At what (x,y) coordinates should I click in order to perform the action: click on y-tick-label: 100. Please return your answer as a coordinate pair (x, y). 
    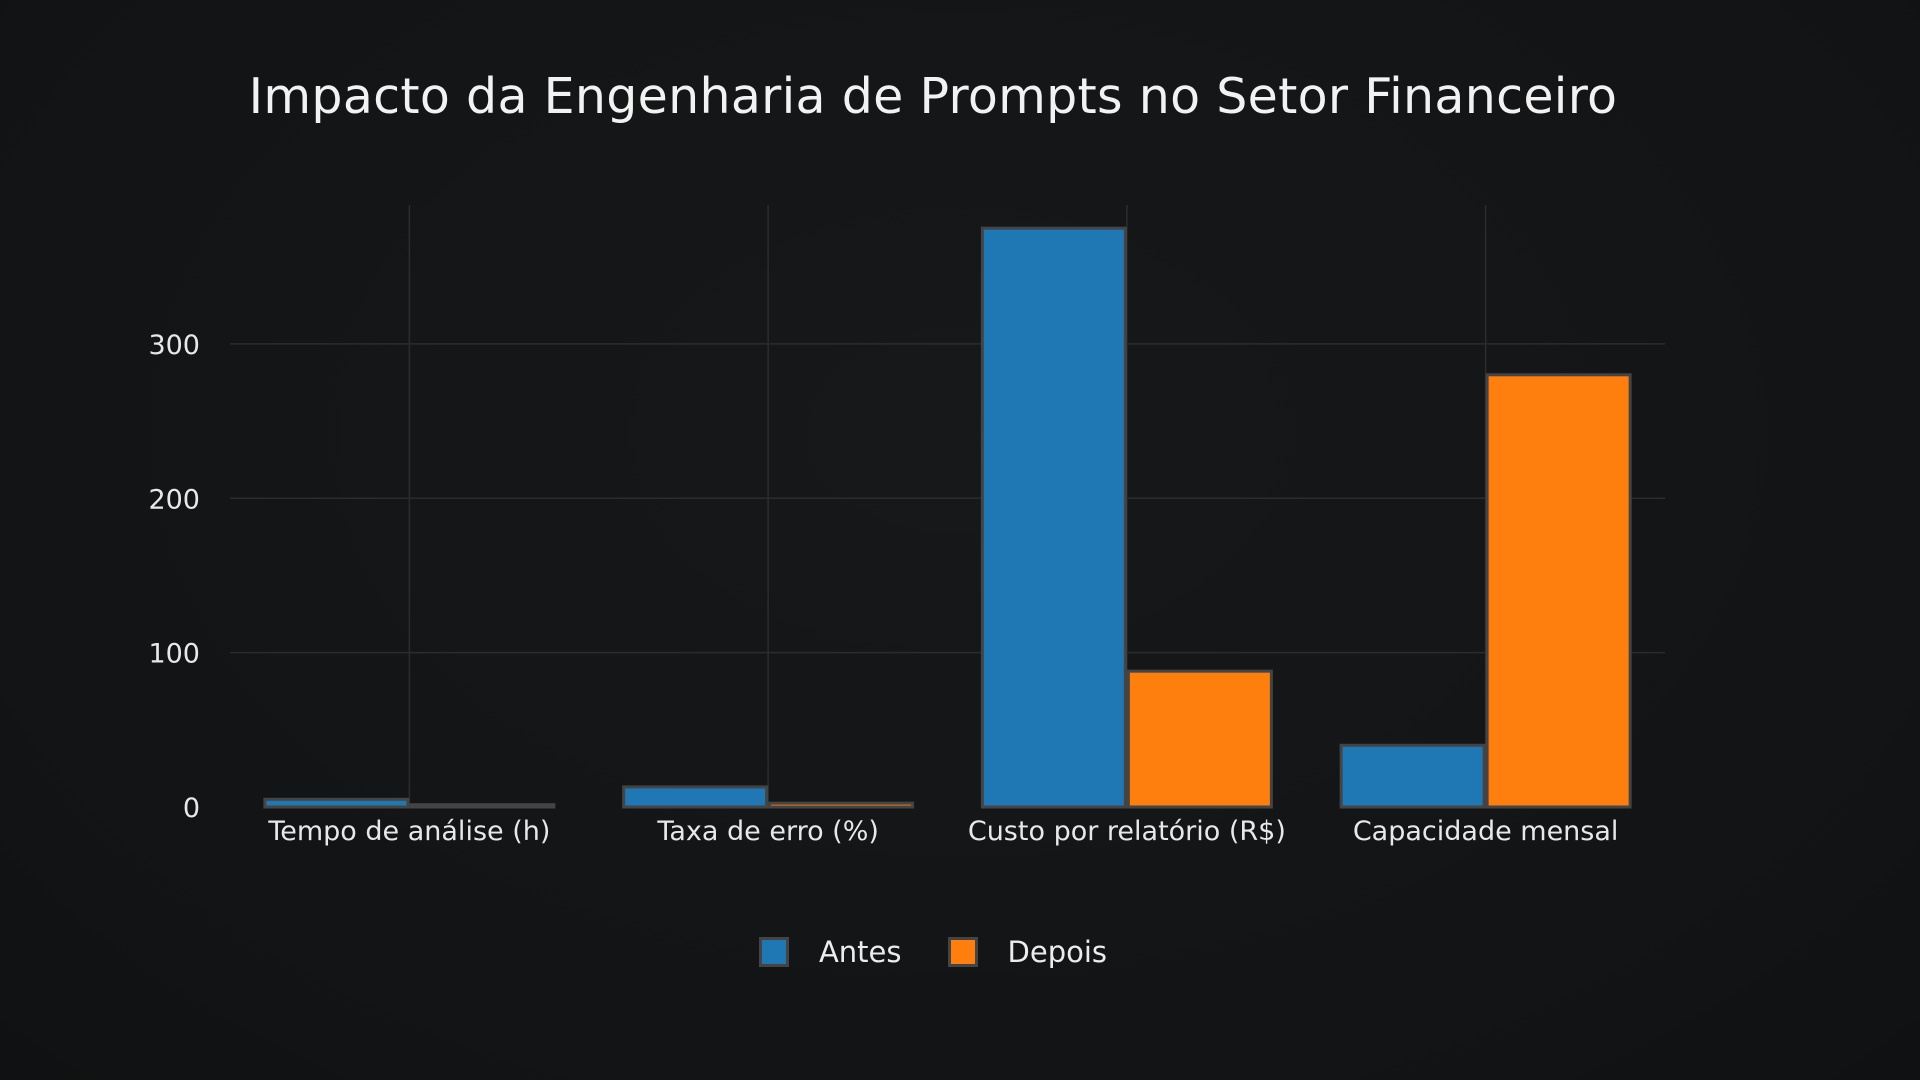
    Looking at the image, I should click on (174, 654).